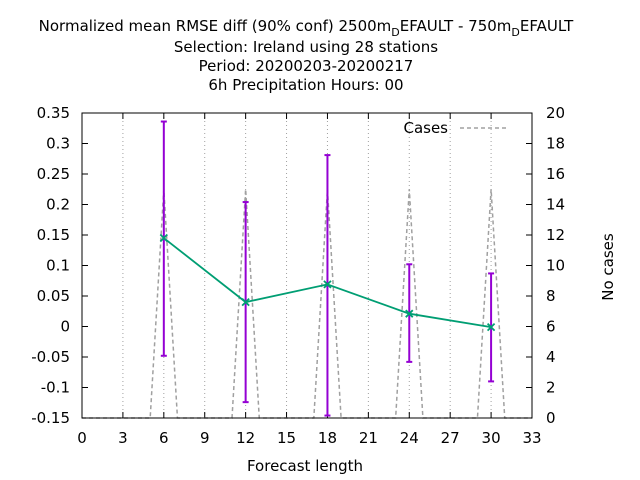 The image size is (640, 480). I want to click on y-tick-label: 0.15, so click(53, 235).